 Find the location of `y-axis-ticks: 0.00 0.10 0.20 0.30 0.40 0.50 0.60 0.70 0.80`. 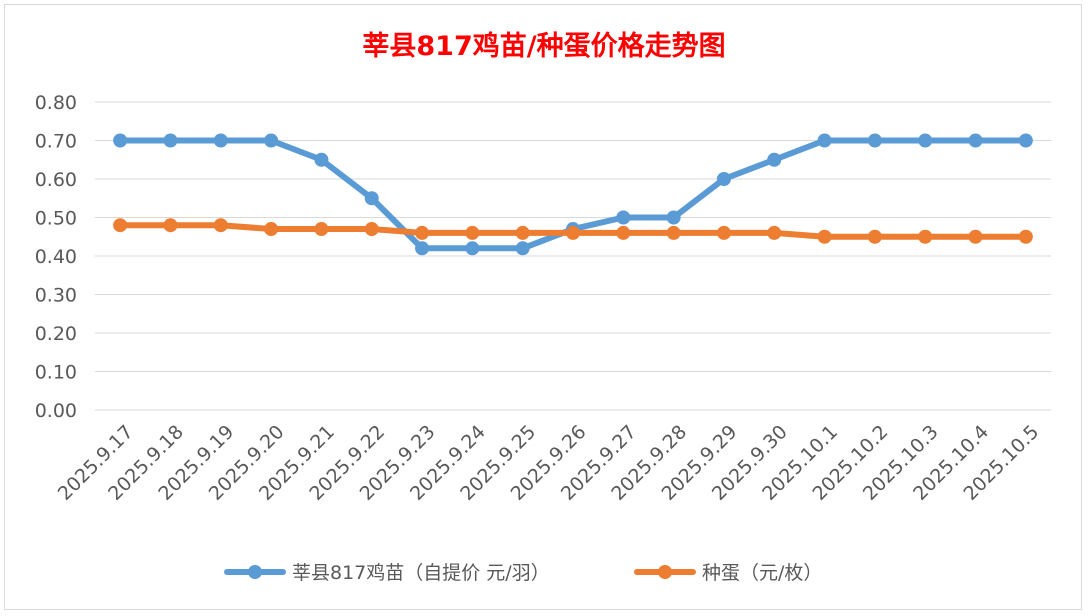

y-axis-ticks: 0.00 0.10 0.20 0.30 0.40 0.50 0.60 0.70 0.80 is located at coordinates (56, 257).